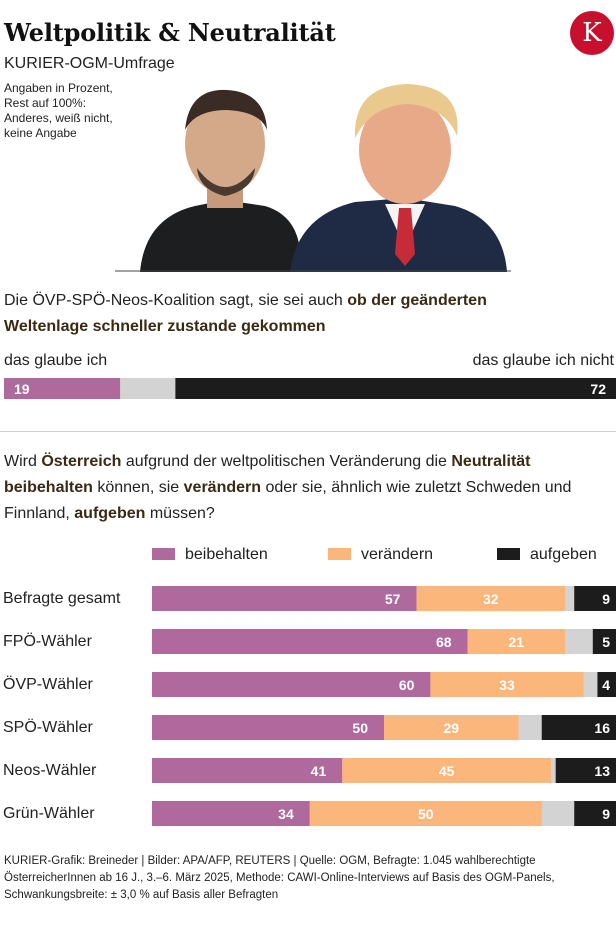  Describe the element at coordinates (395, 388) in the screenshot. I see `bar-glaube-ich-nicht` at that location.